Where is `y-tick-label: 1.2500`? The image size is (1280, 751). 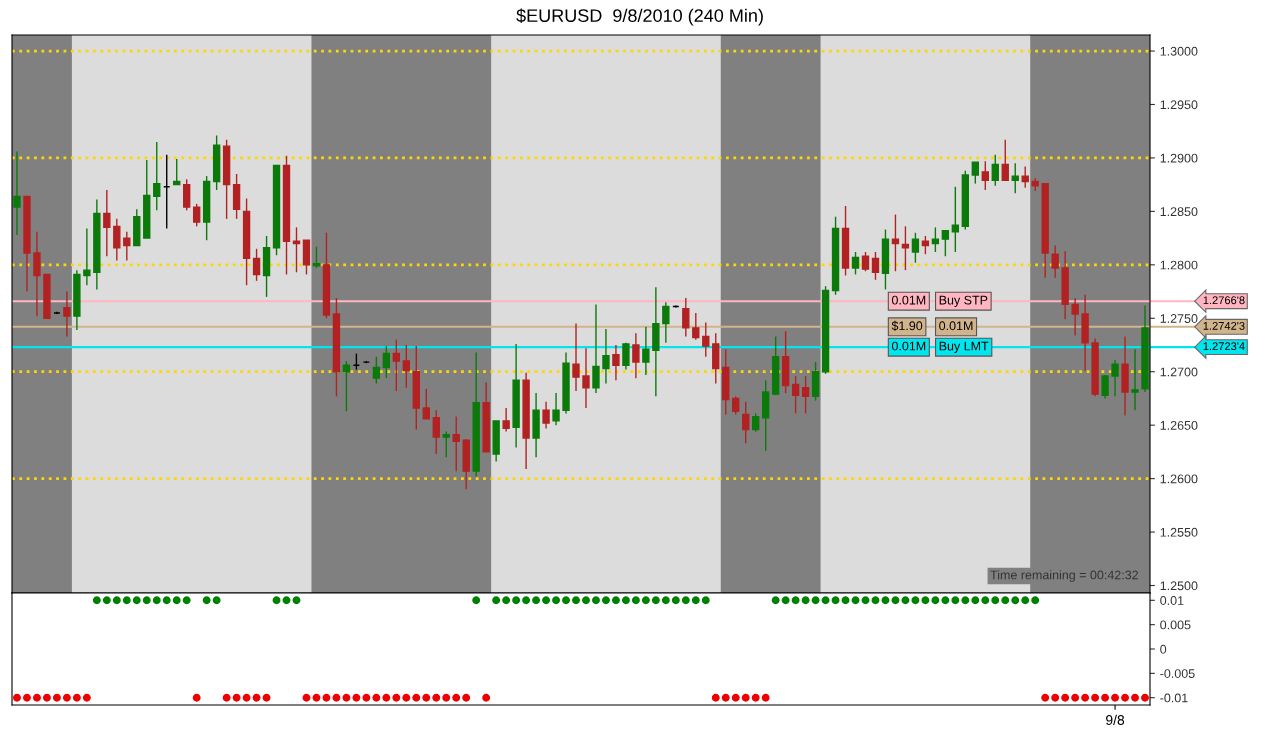
y-tick-label: 1.2500 is located at coordinates (1179, 586).